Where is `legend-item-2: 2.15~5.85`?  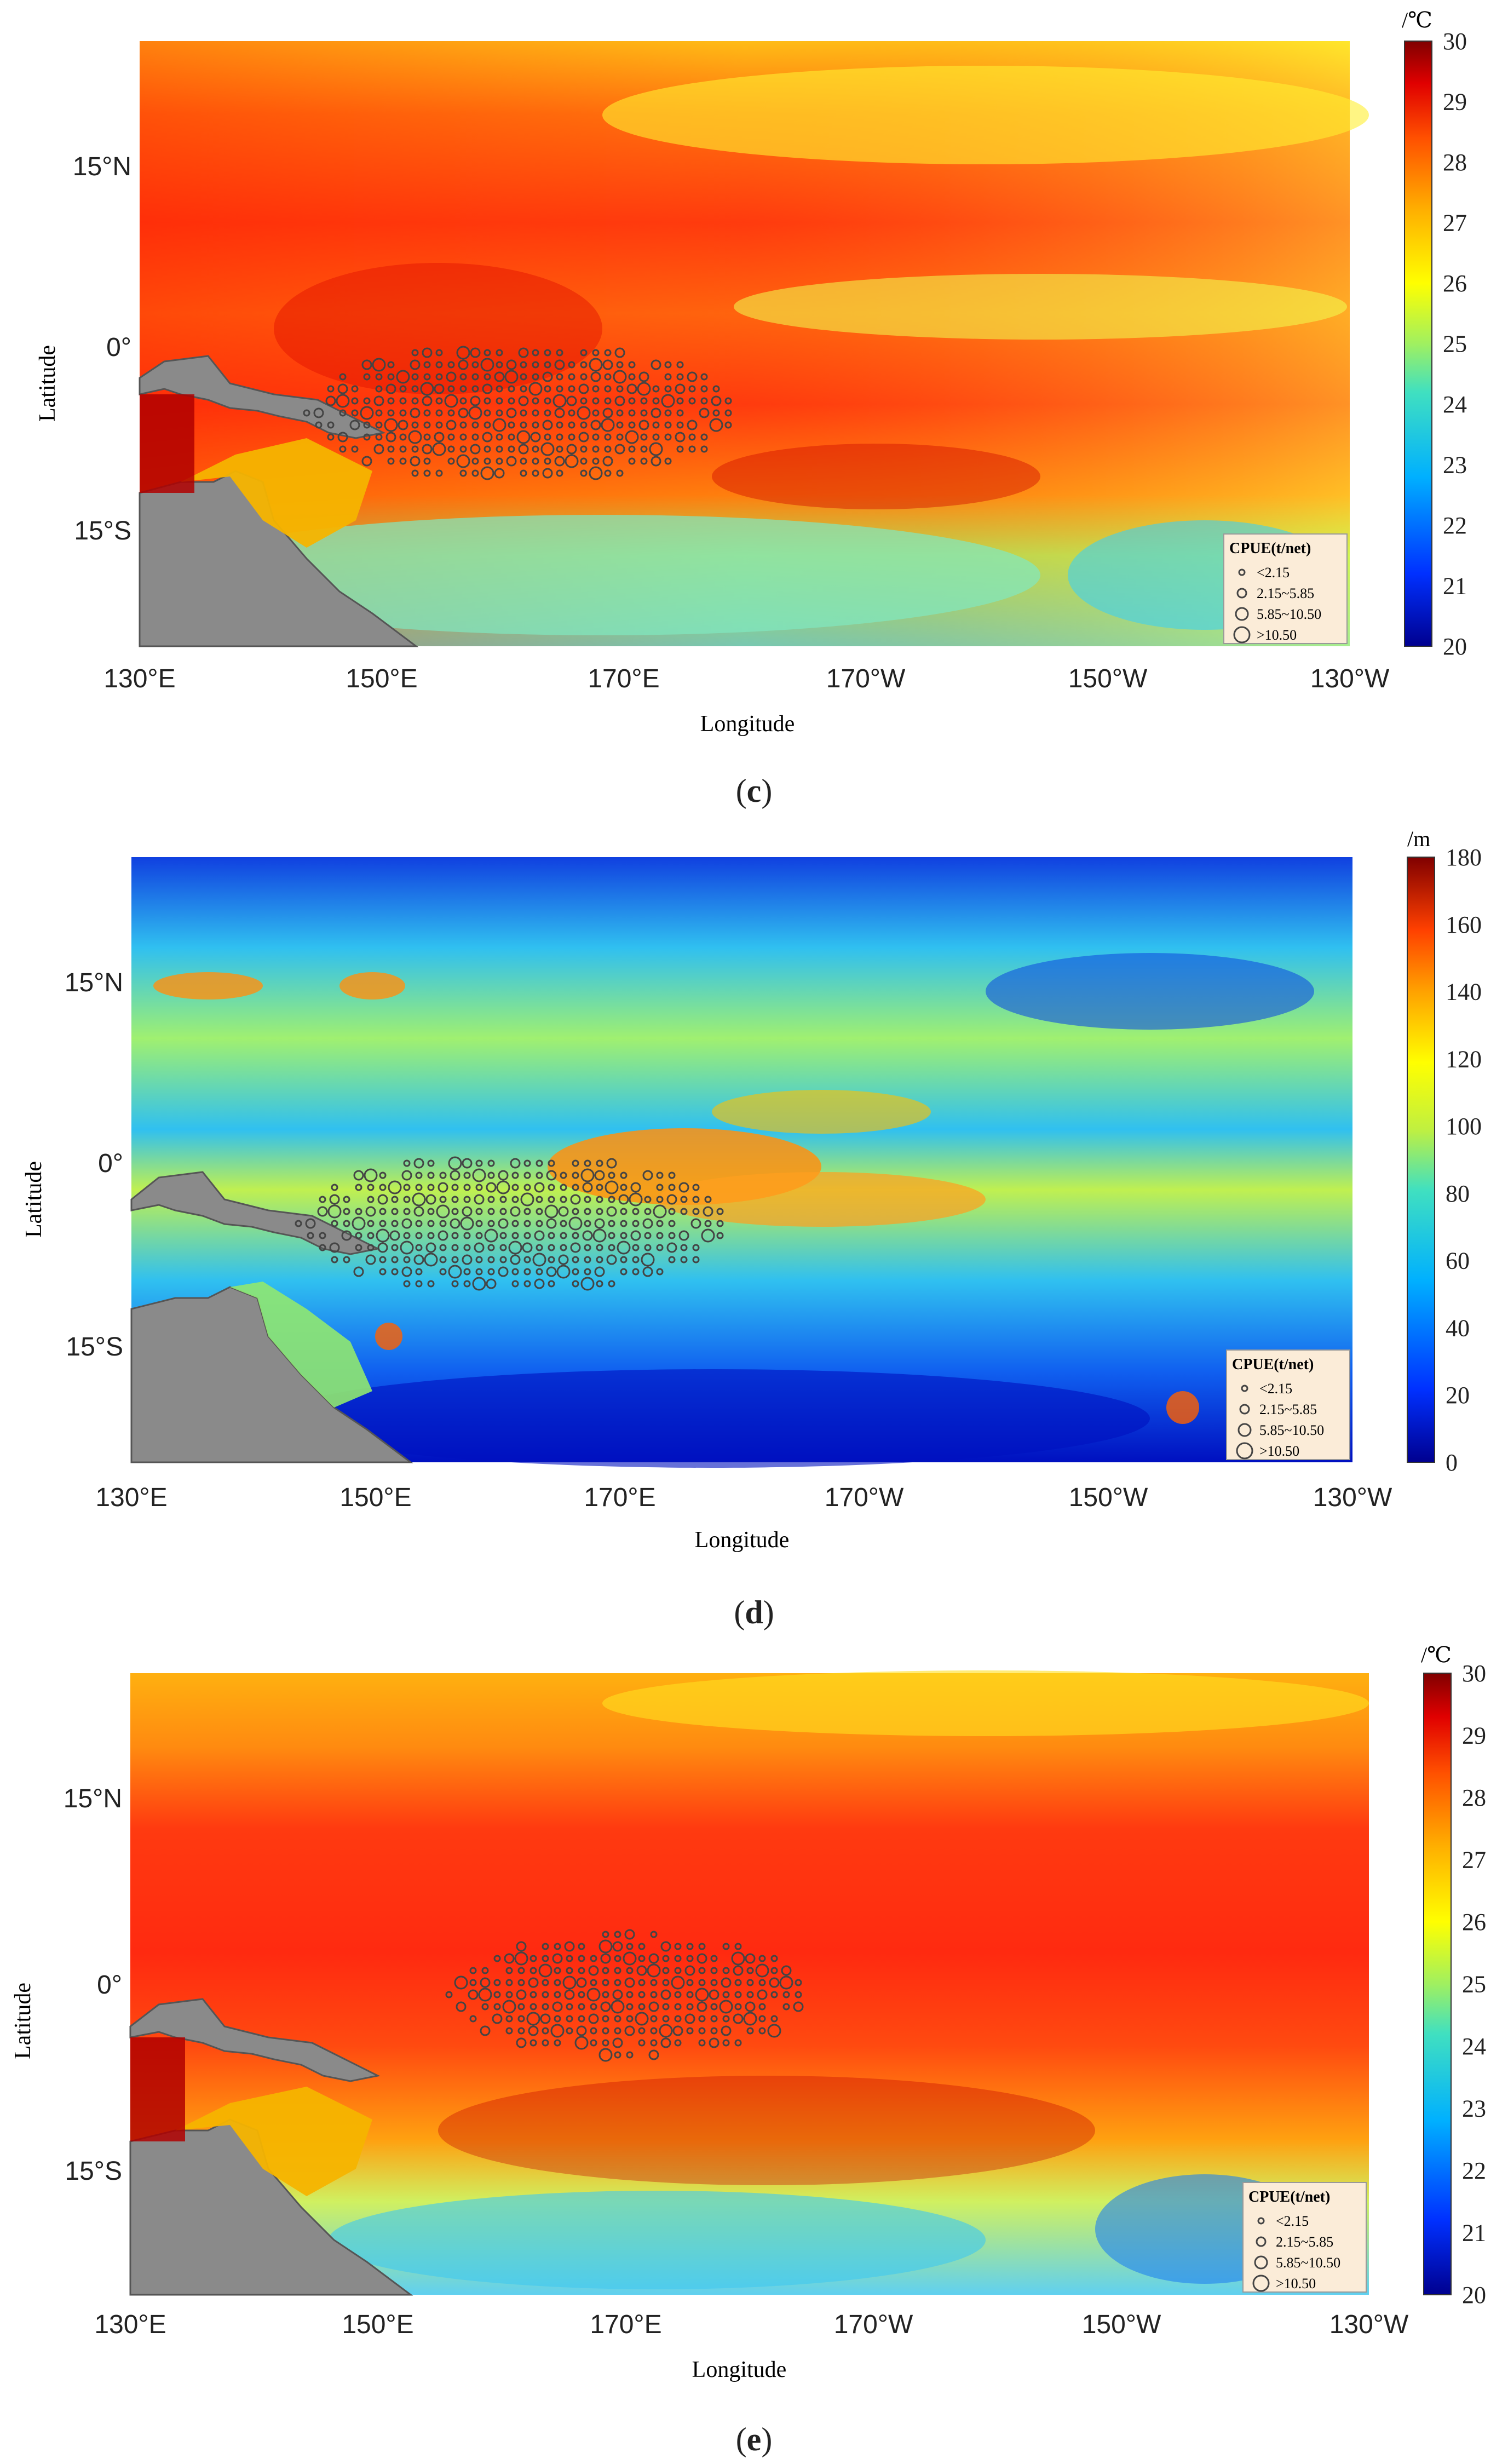 legend-item-2: 2.15~5.85 is located at coordinates (1288, 1409).